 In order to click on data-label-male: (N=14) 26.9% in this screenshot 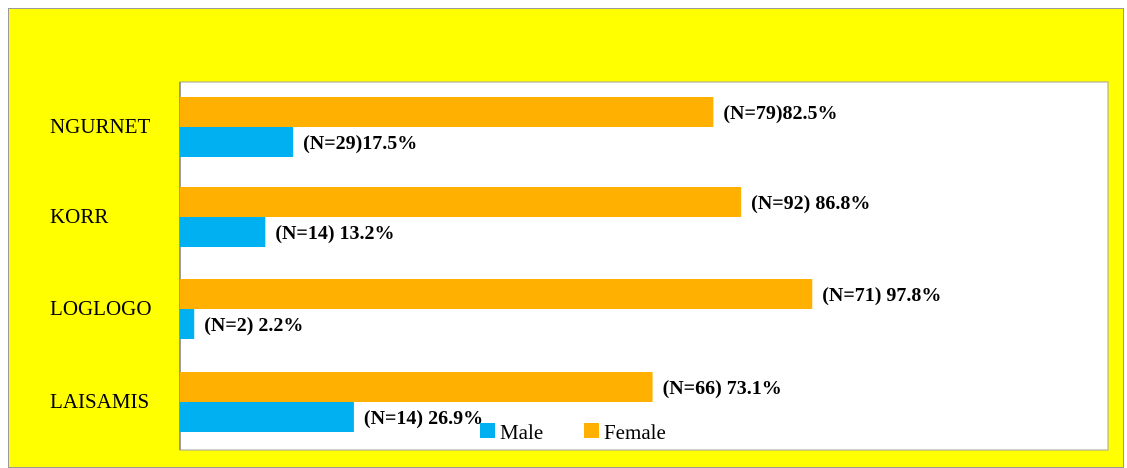, I will do `click(423, 418)`.